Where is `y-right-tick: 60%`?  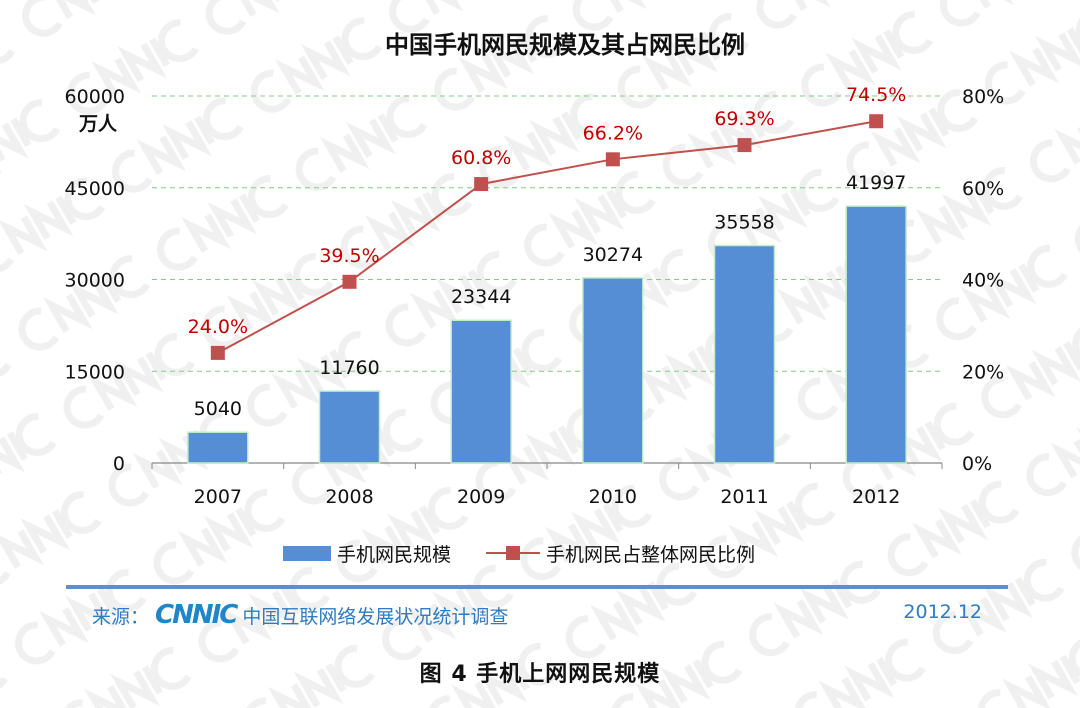
y-right-tick: 60% is located at coordinates (983, 189).